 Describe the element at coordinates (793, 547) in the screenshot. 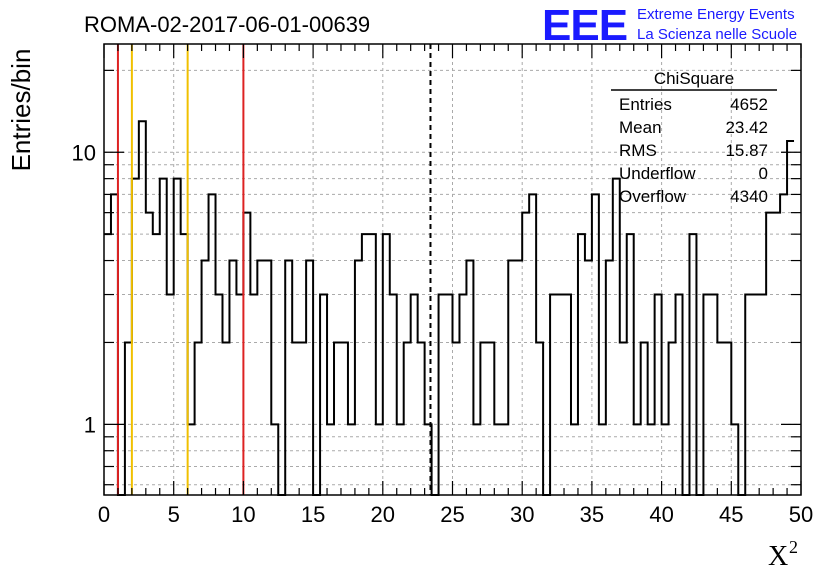

I see `x-axis-label-superscript: 2` at that location.